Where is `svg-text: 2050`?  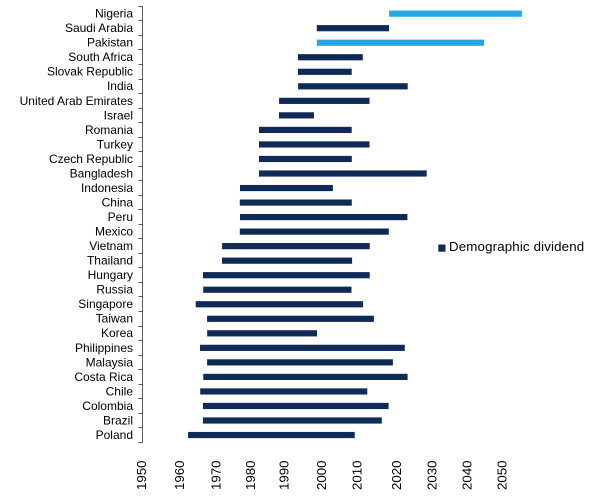
svg-text: 2050 is located at coordinates (502, 475).